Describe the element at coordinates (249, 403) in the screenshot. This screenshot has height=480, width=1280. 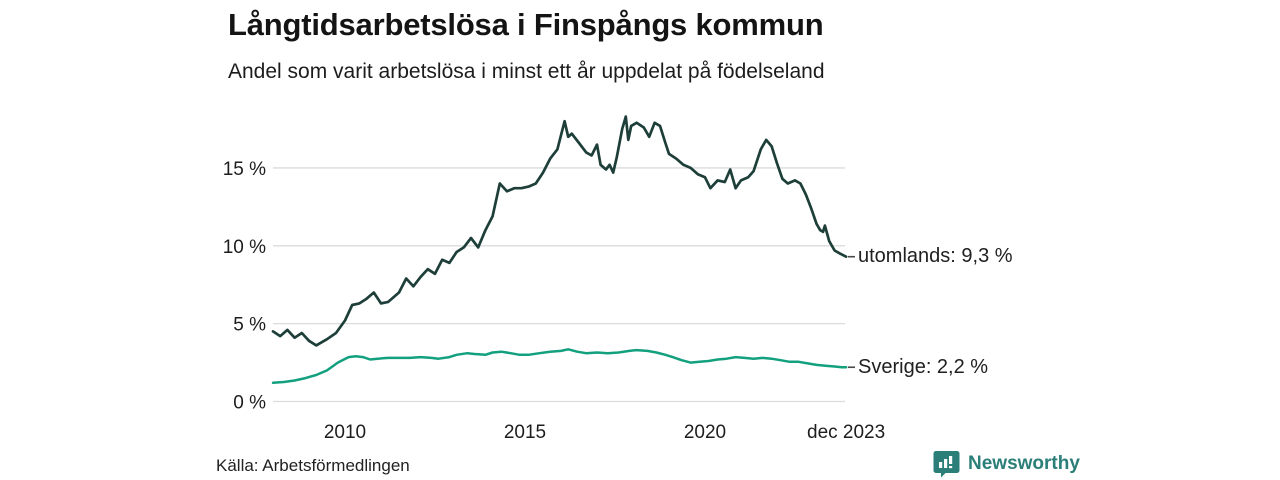
I see `y-tick-label: 0 %` at that location.